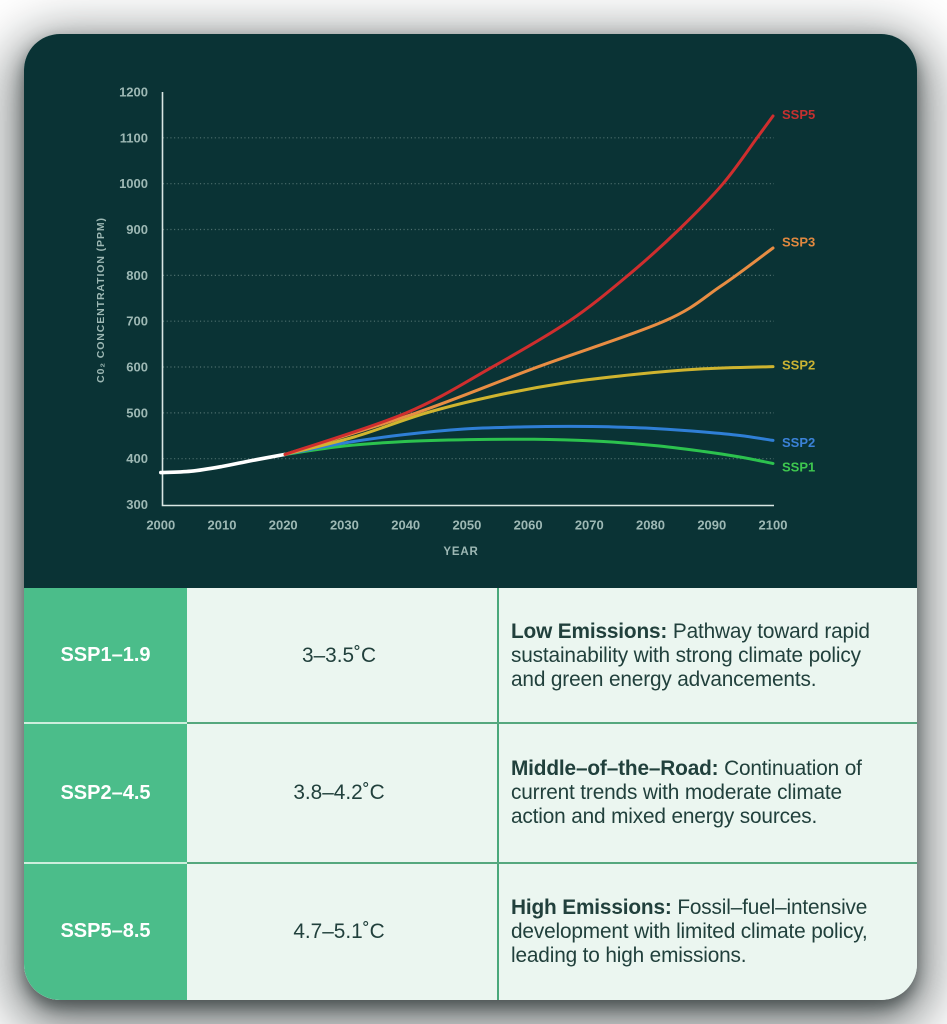  Describe the element at coordinates (137, 458) in the screenshot. I see `svg-text: 400` at that location.